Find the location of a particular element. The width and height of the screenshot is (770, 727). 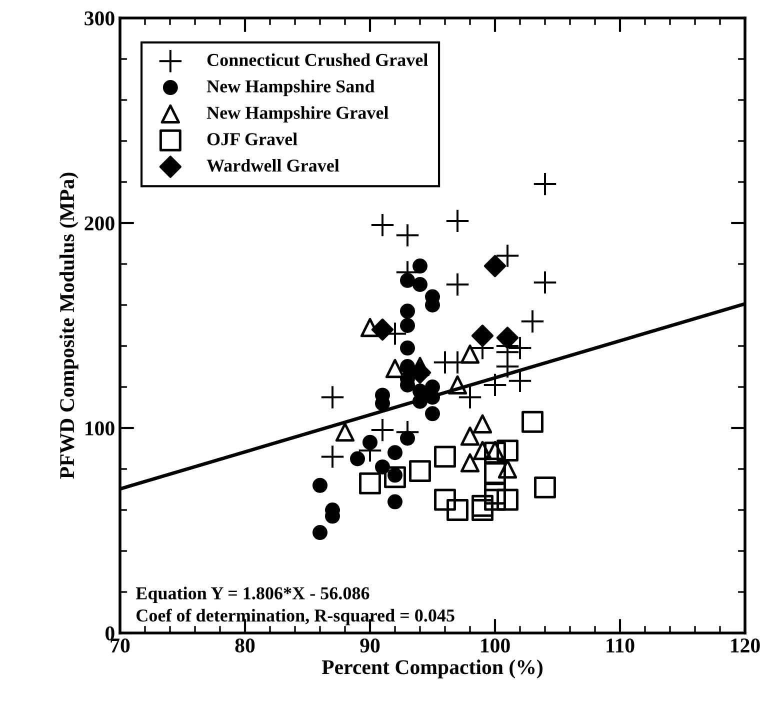

x-tick-label: 100 is located at coordinates (495, 645).